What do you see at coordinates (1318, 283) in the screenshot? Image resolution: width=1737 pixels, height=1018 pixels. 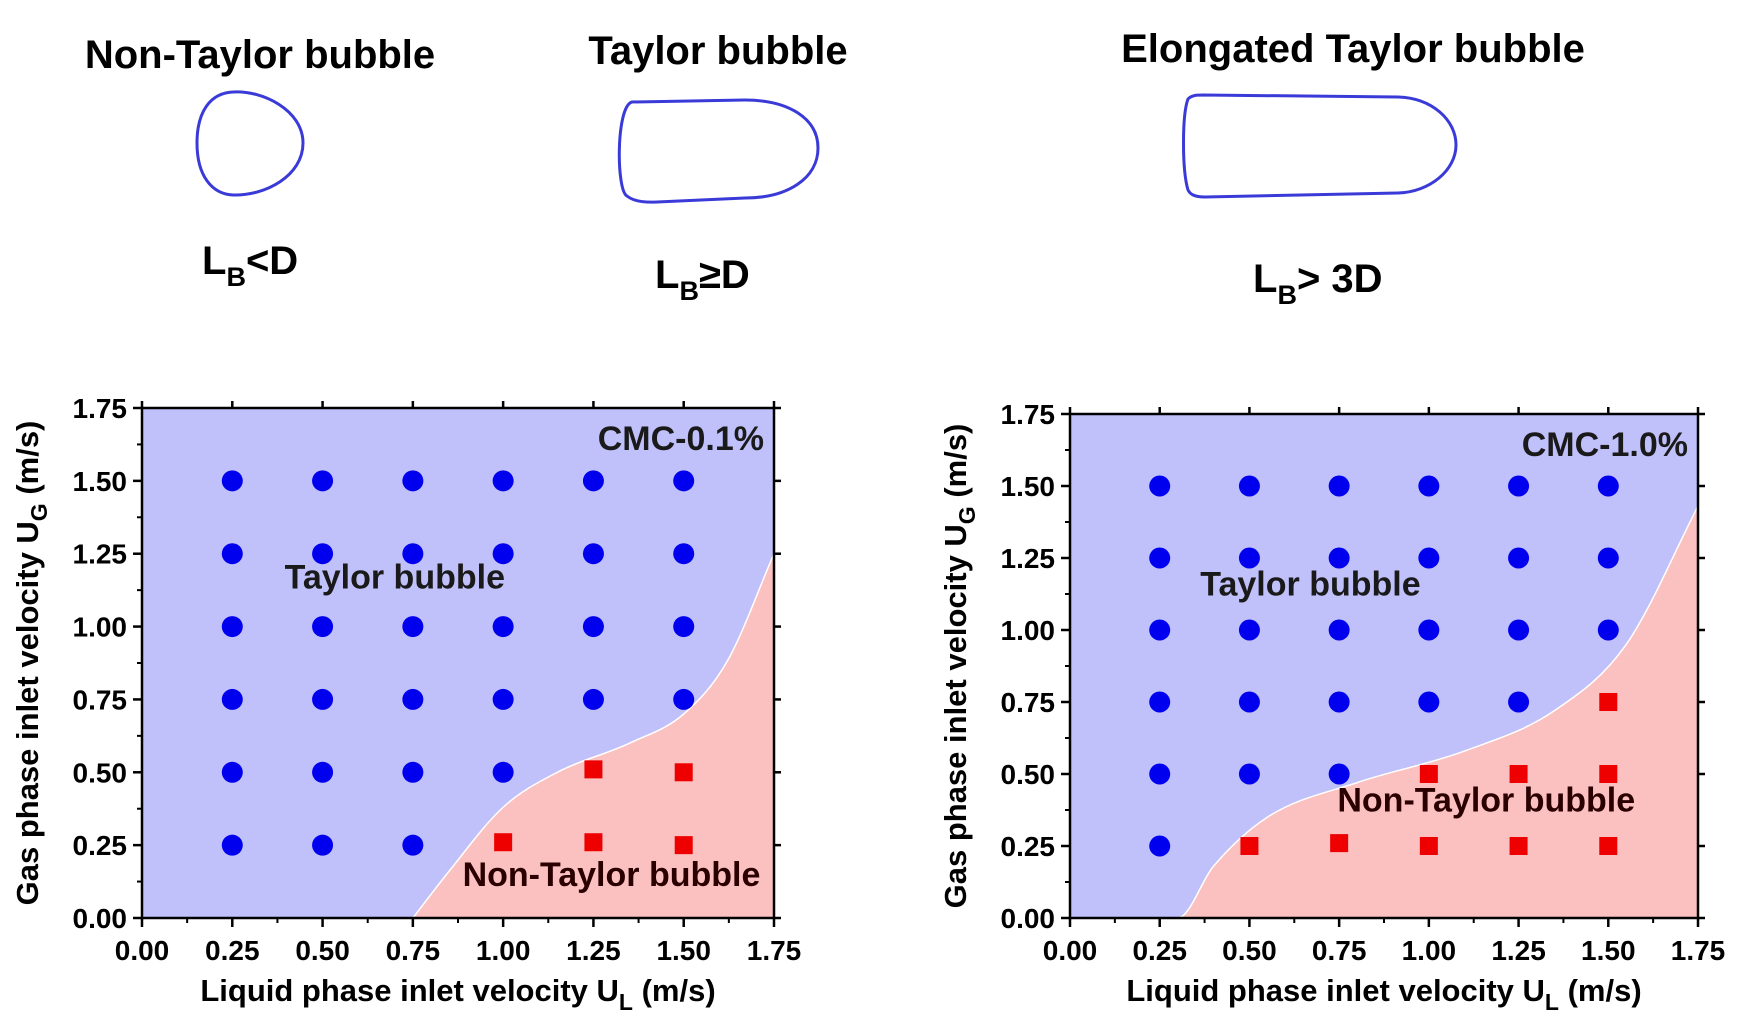 I see `bubble-condition-elongated: LB> 3D` at bounding box center [1318, 283].